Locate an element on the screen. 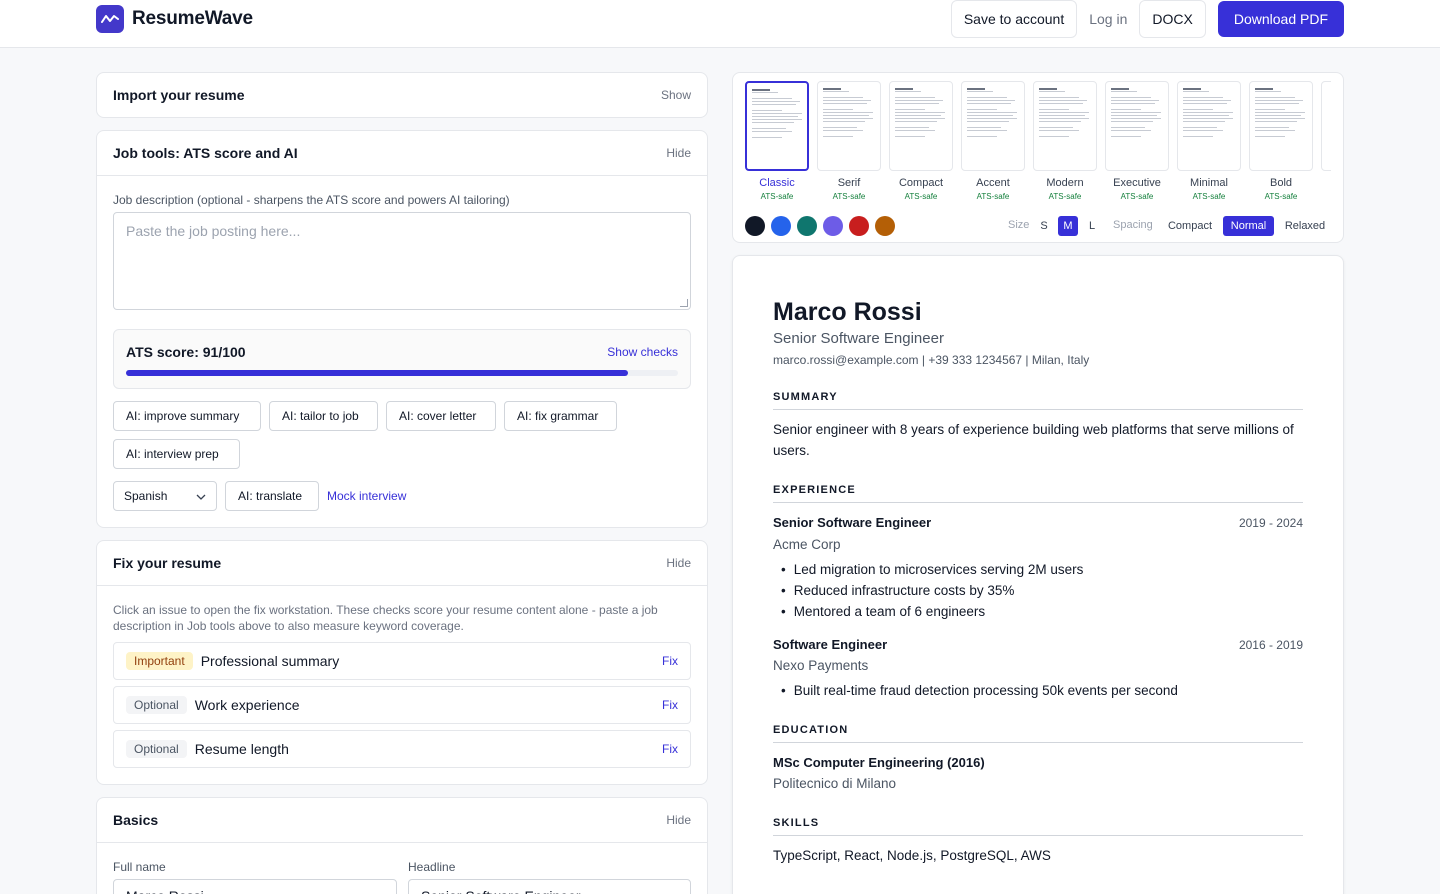 The height and width of the screenshot is (894, 1440). template-name: Compact is located at coordinates (921, 183).